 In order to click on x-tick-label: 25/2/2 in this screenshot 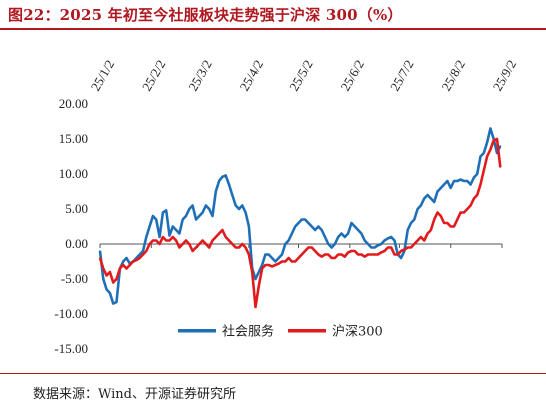, I will do `click(154, 75)`.